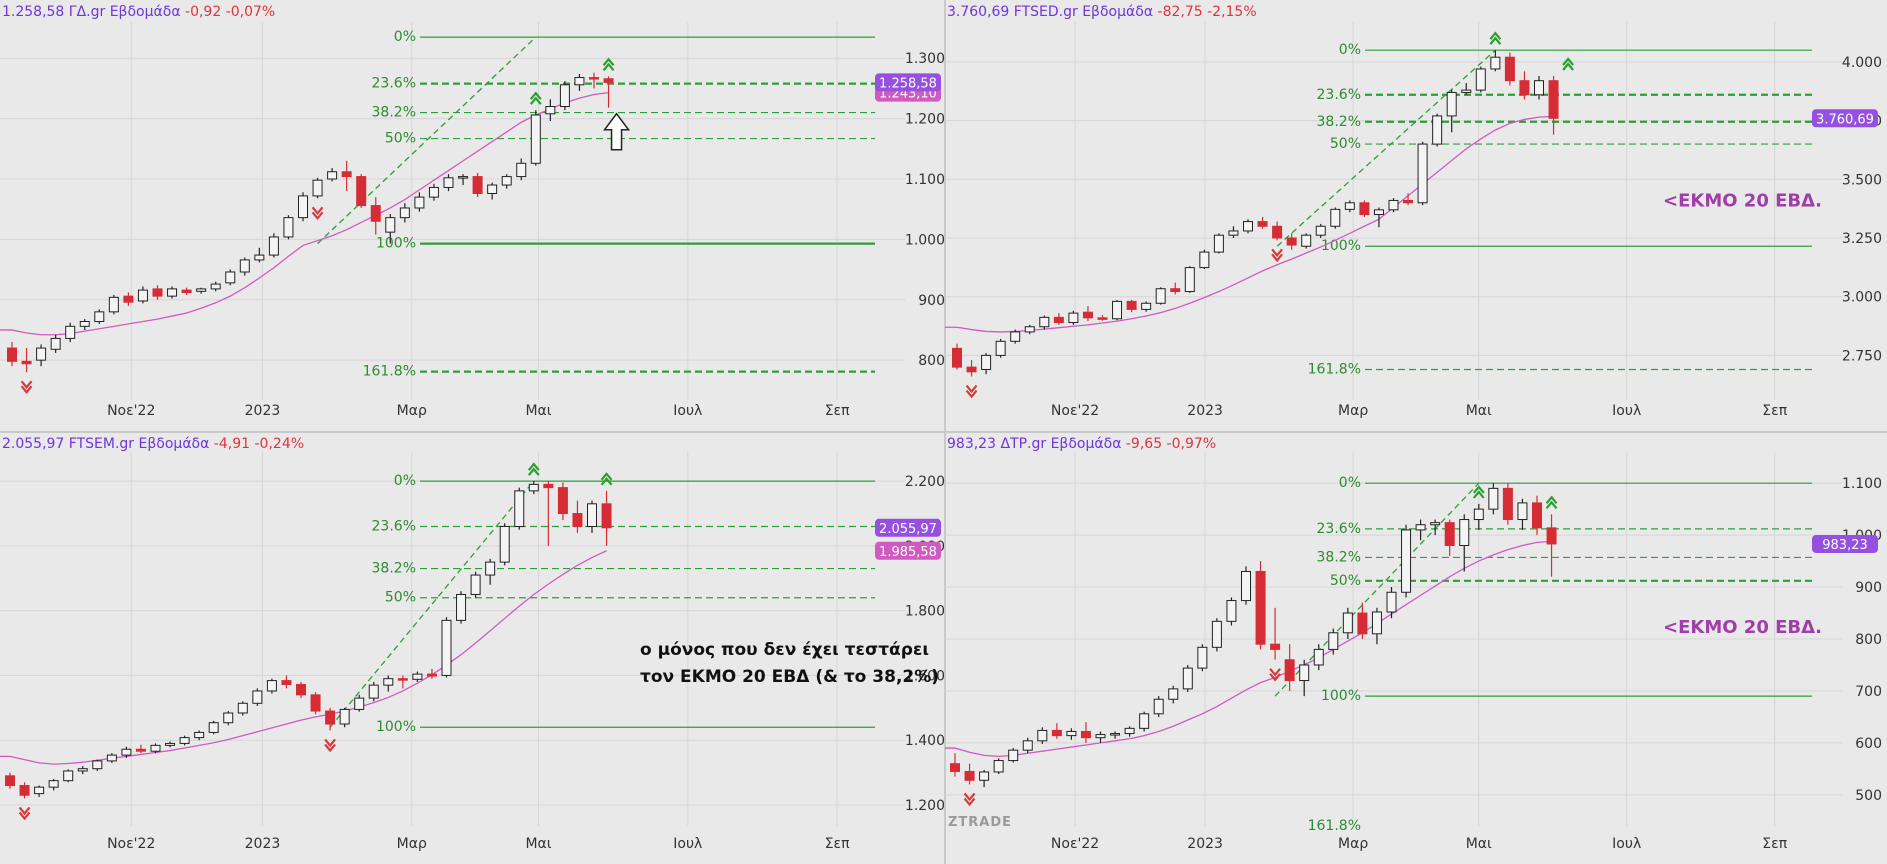 The image size is (1887, 864). What do you see at coordinates (908, 550) in the screenshot?
I see `ma-price-badge` at bounding box center [908, 550].